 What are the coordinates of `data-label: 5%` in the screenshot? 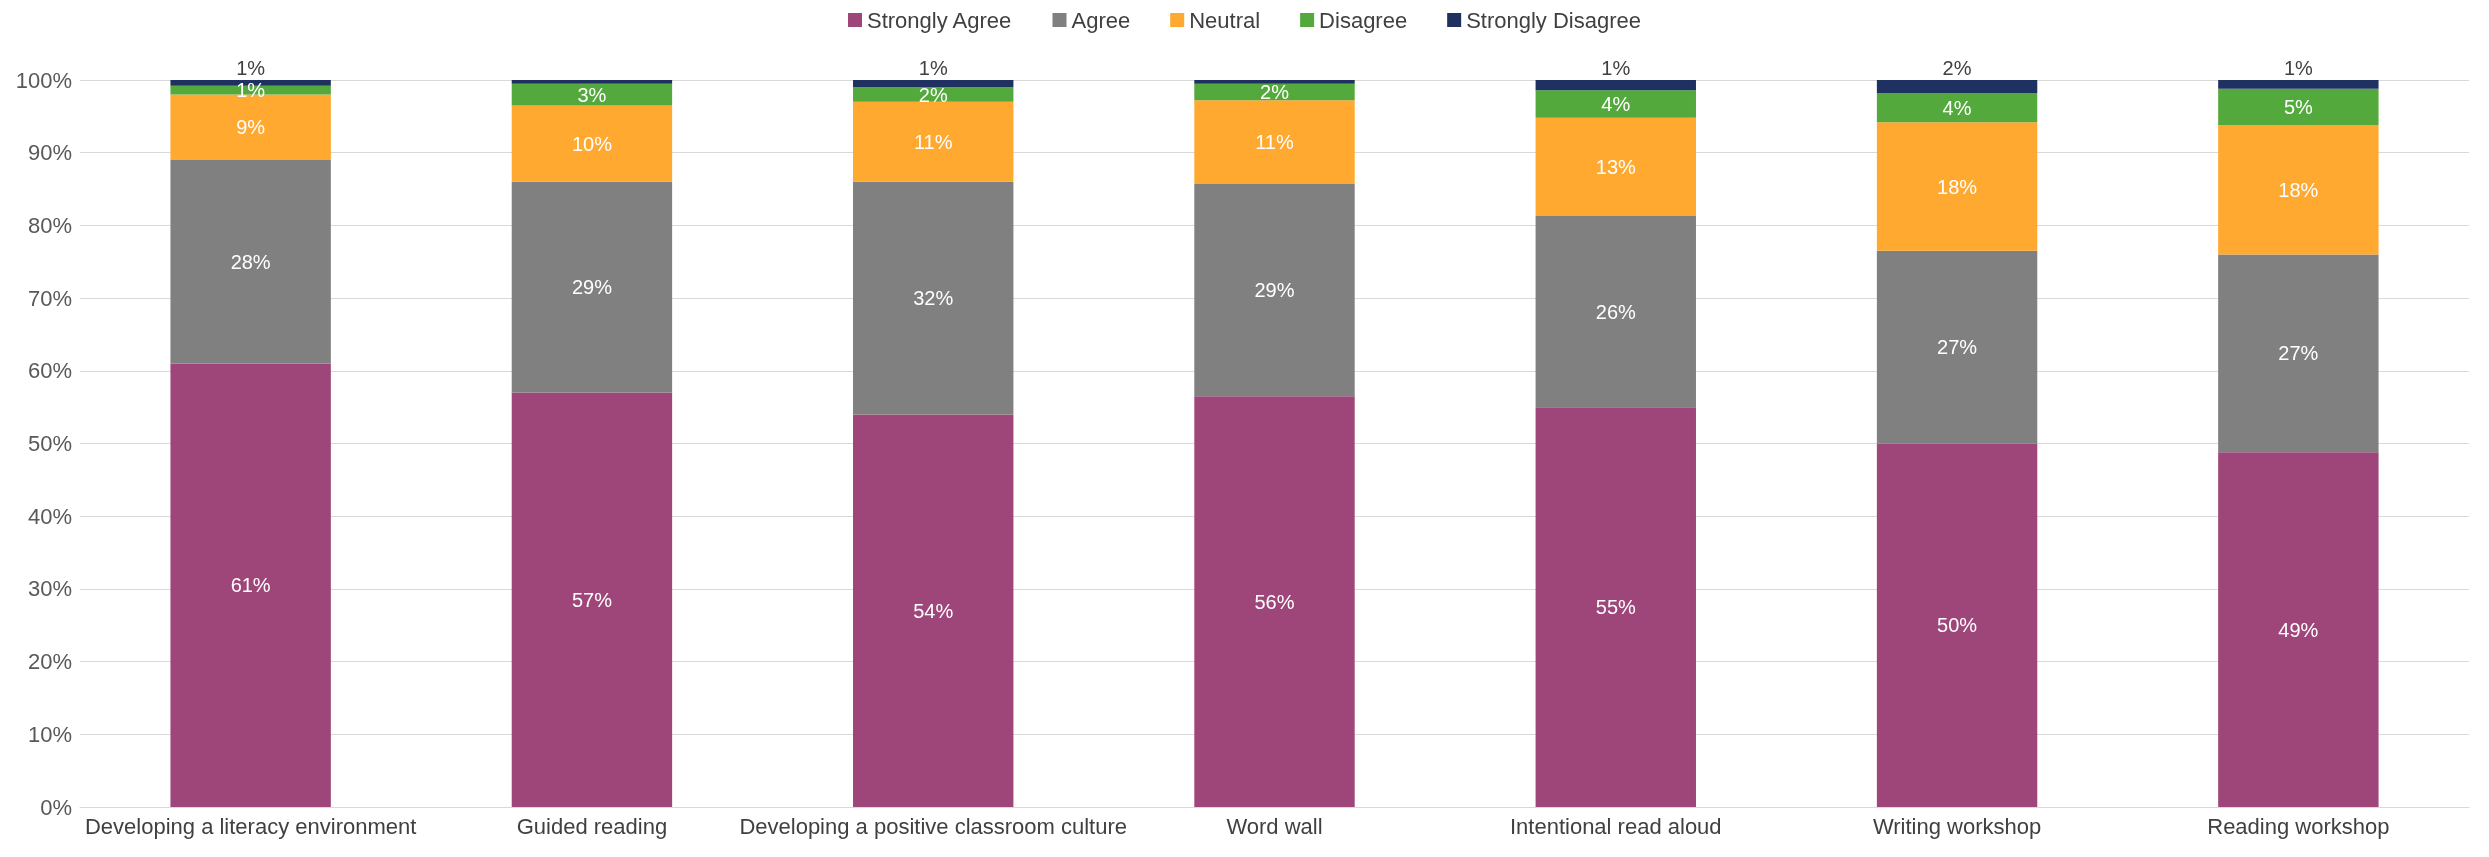 It's located at (2298, 106).